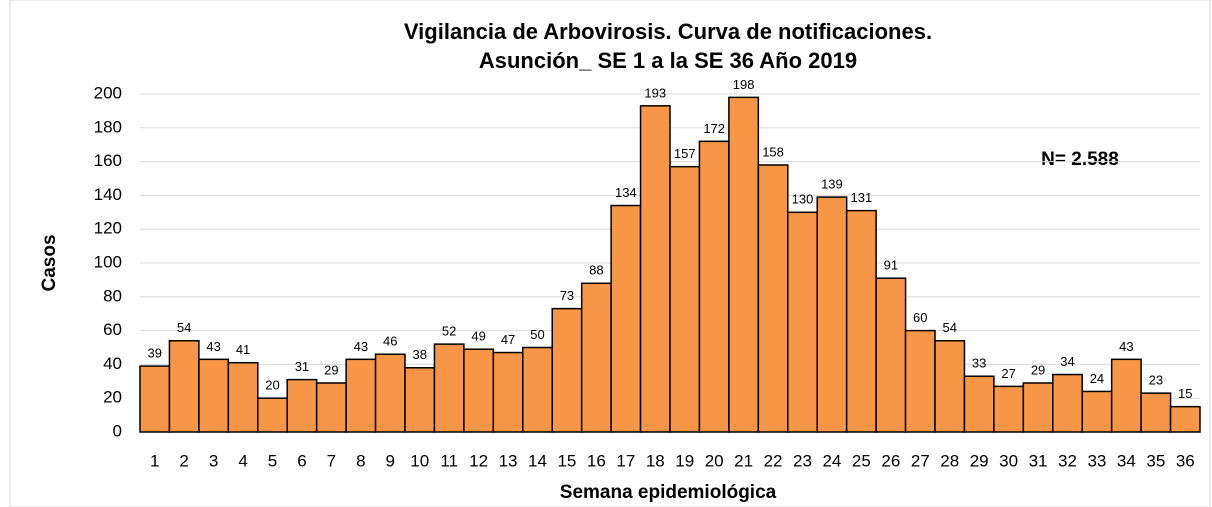 The height and width of the screenshot is (507, 1212). Describe the element at coordinates (213, 460) in the screenshot. I see `x-tick-label: 3` at that location.